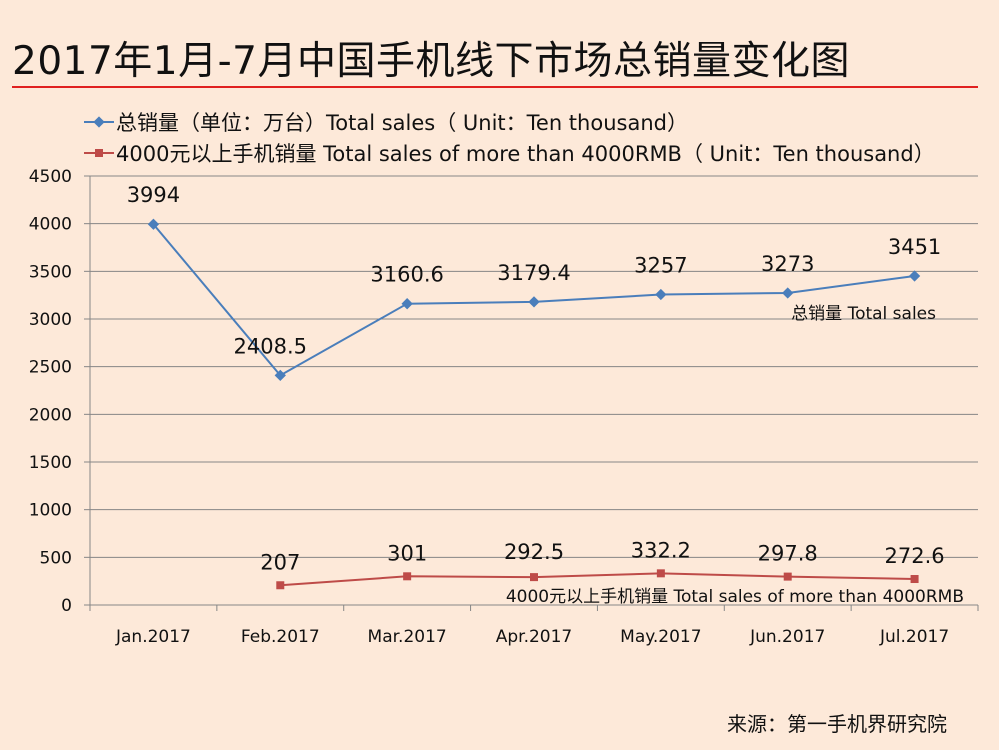 This screenshot has width=999, height=750. I want to click on title-underline, so click(495, 87).